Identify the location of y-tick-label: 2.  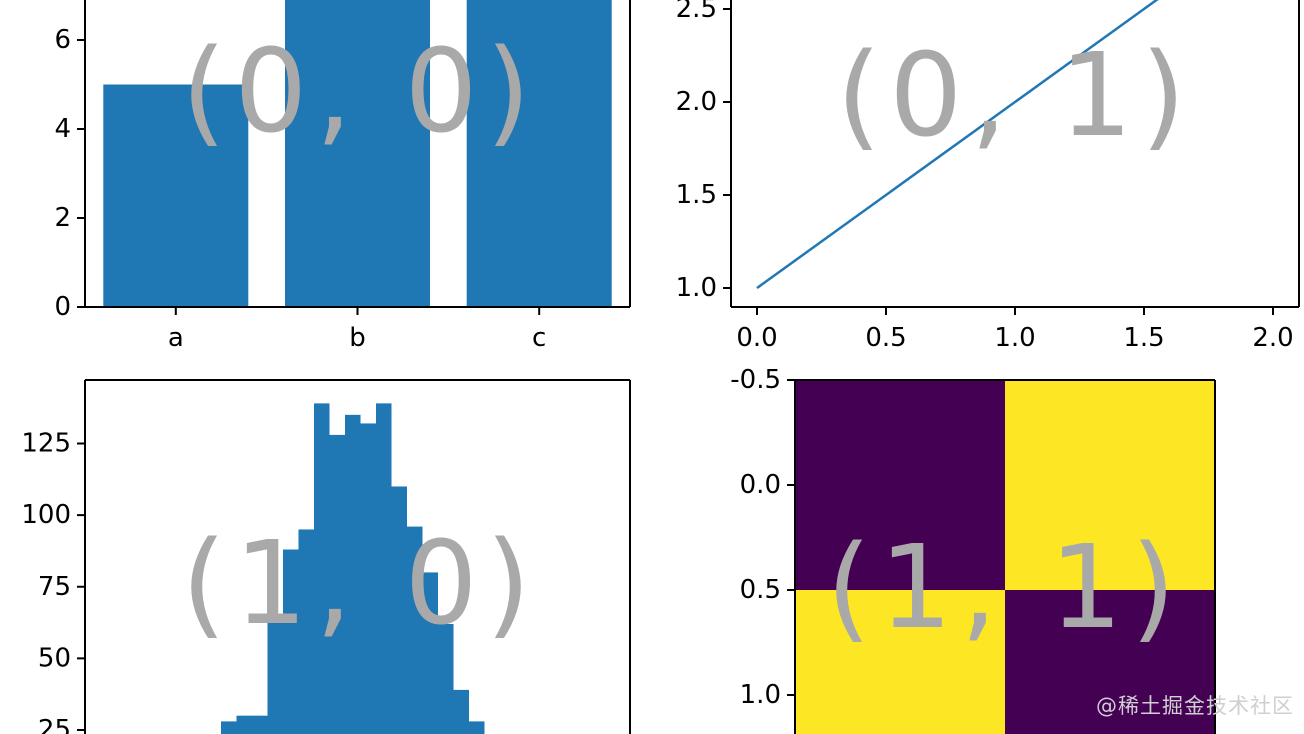
(62, 218).